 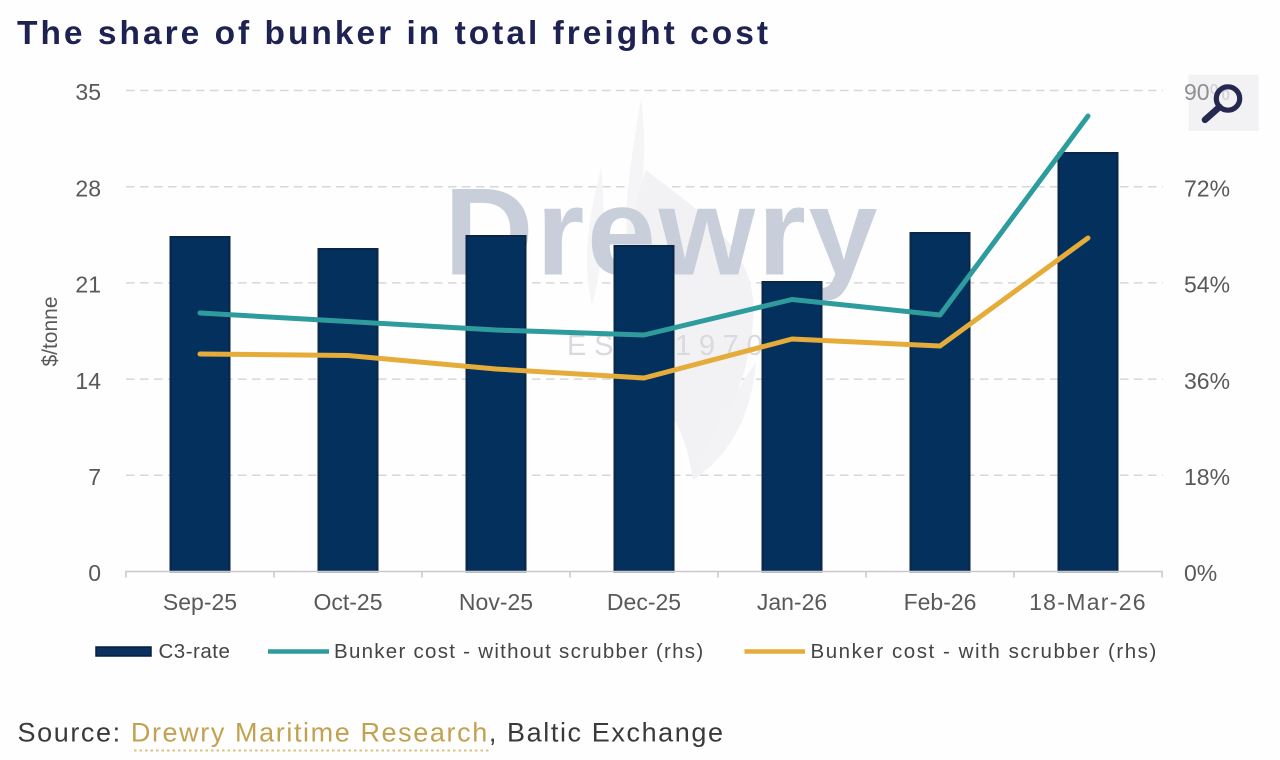 What do you see at coordinates (1207, 285) in the screenshot?
I see `svg-text: 54%` at bounding box center [1207, 285].